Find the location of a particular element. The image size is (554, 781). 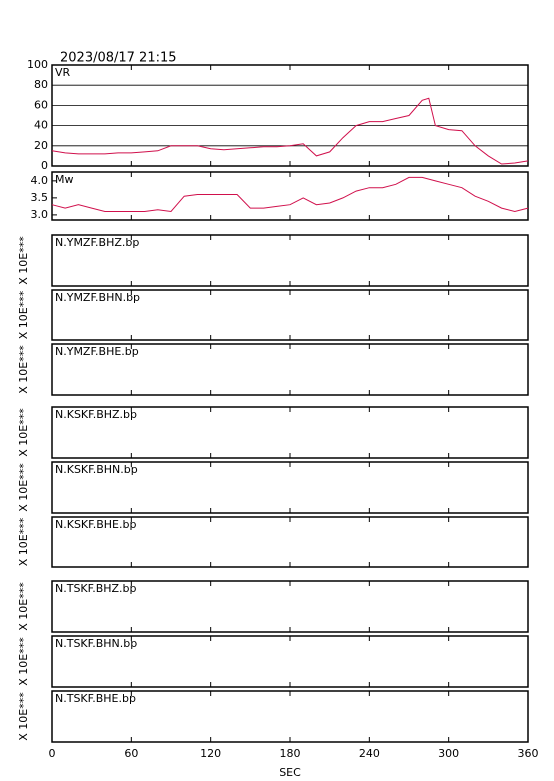

y-tick-label: 3.5 is located at coordinates (40, 197).